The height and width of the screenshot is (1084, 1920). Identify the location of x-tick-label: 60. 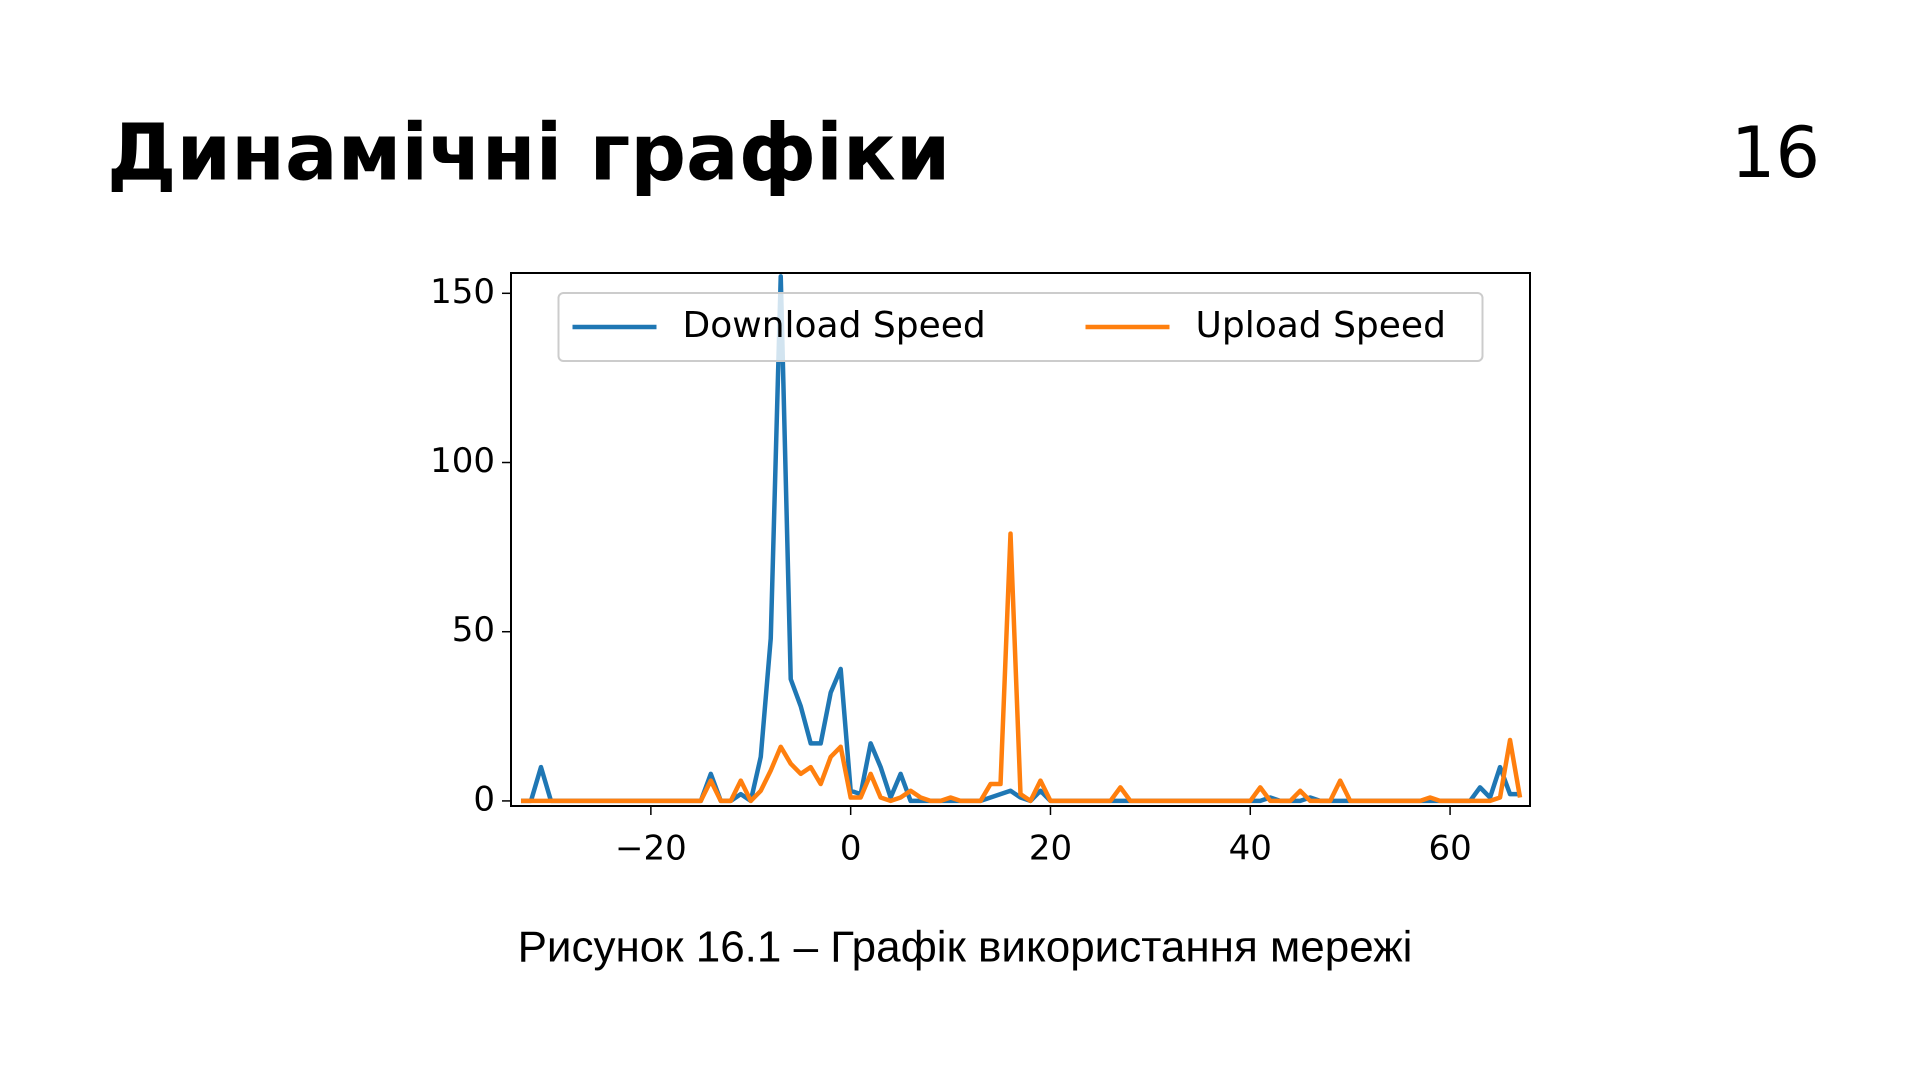
(1449, 849).